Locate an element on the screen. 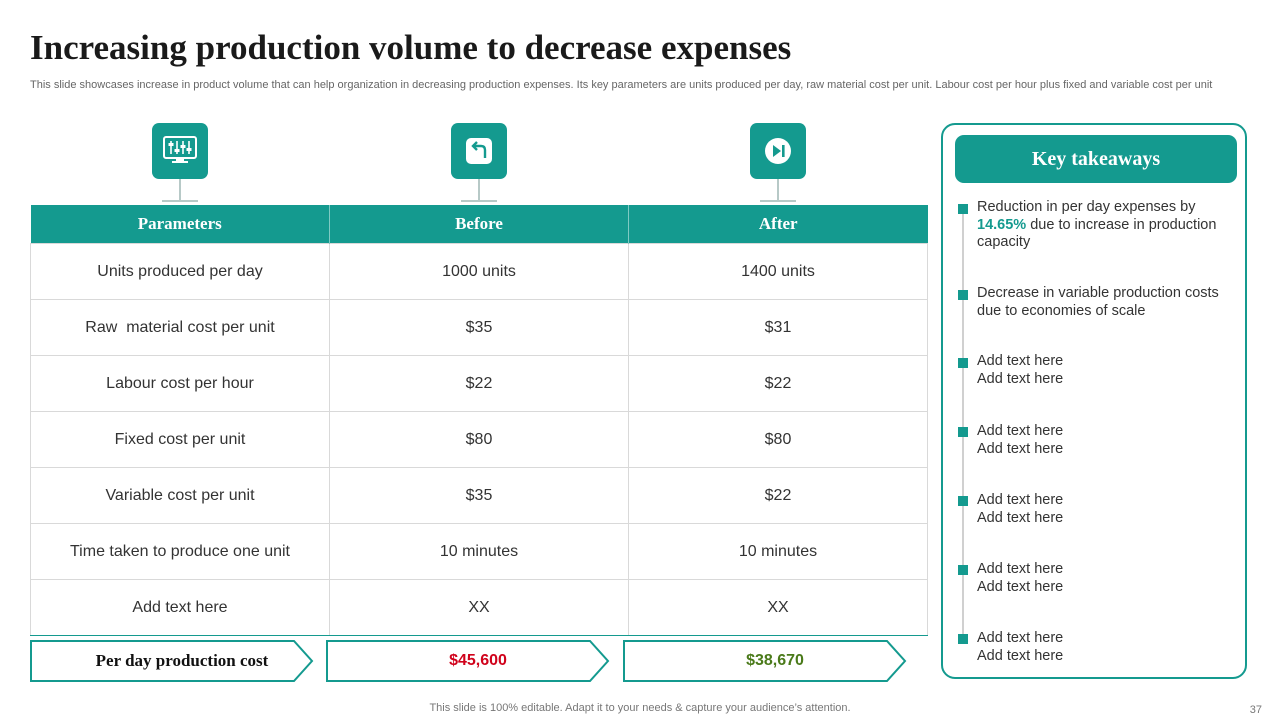  page-number: 37 is located at coordinates (1255, 710).